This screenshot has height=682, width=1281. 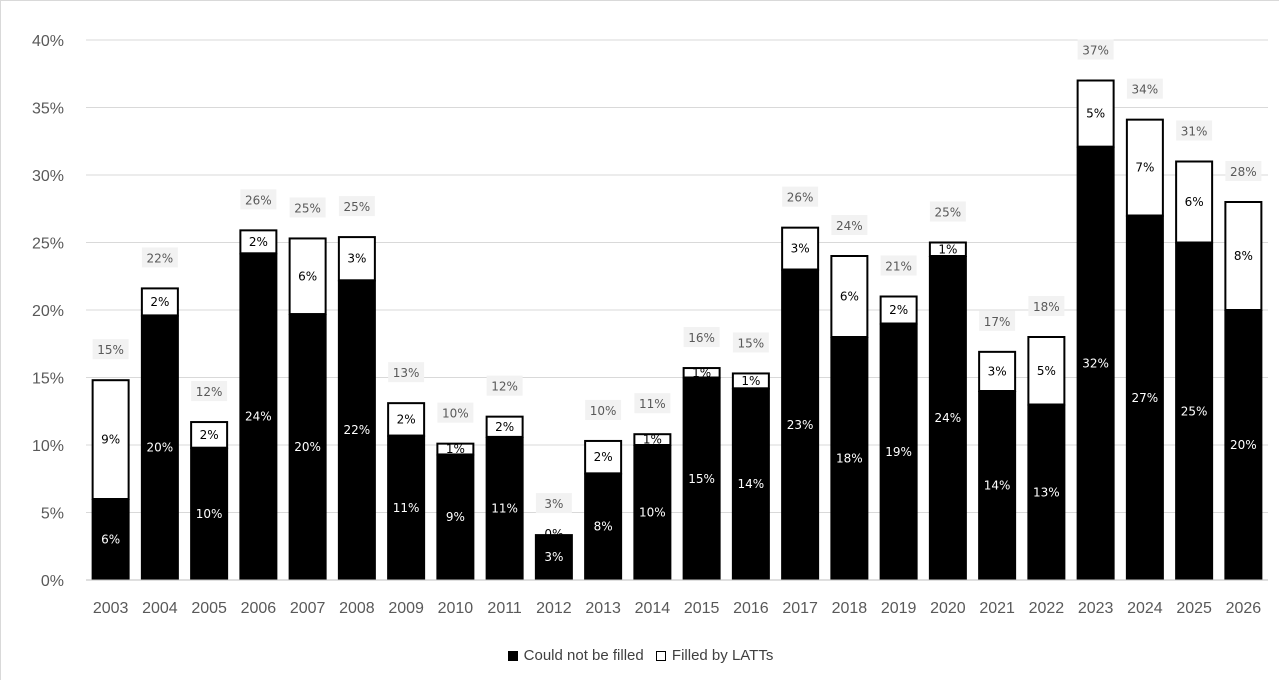 I want to click on data-label-could-not-be-filled: 9%, so click(x=455, y=517).